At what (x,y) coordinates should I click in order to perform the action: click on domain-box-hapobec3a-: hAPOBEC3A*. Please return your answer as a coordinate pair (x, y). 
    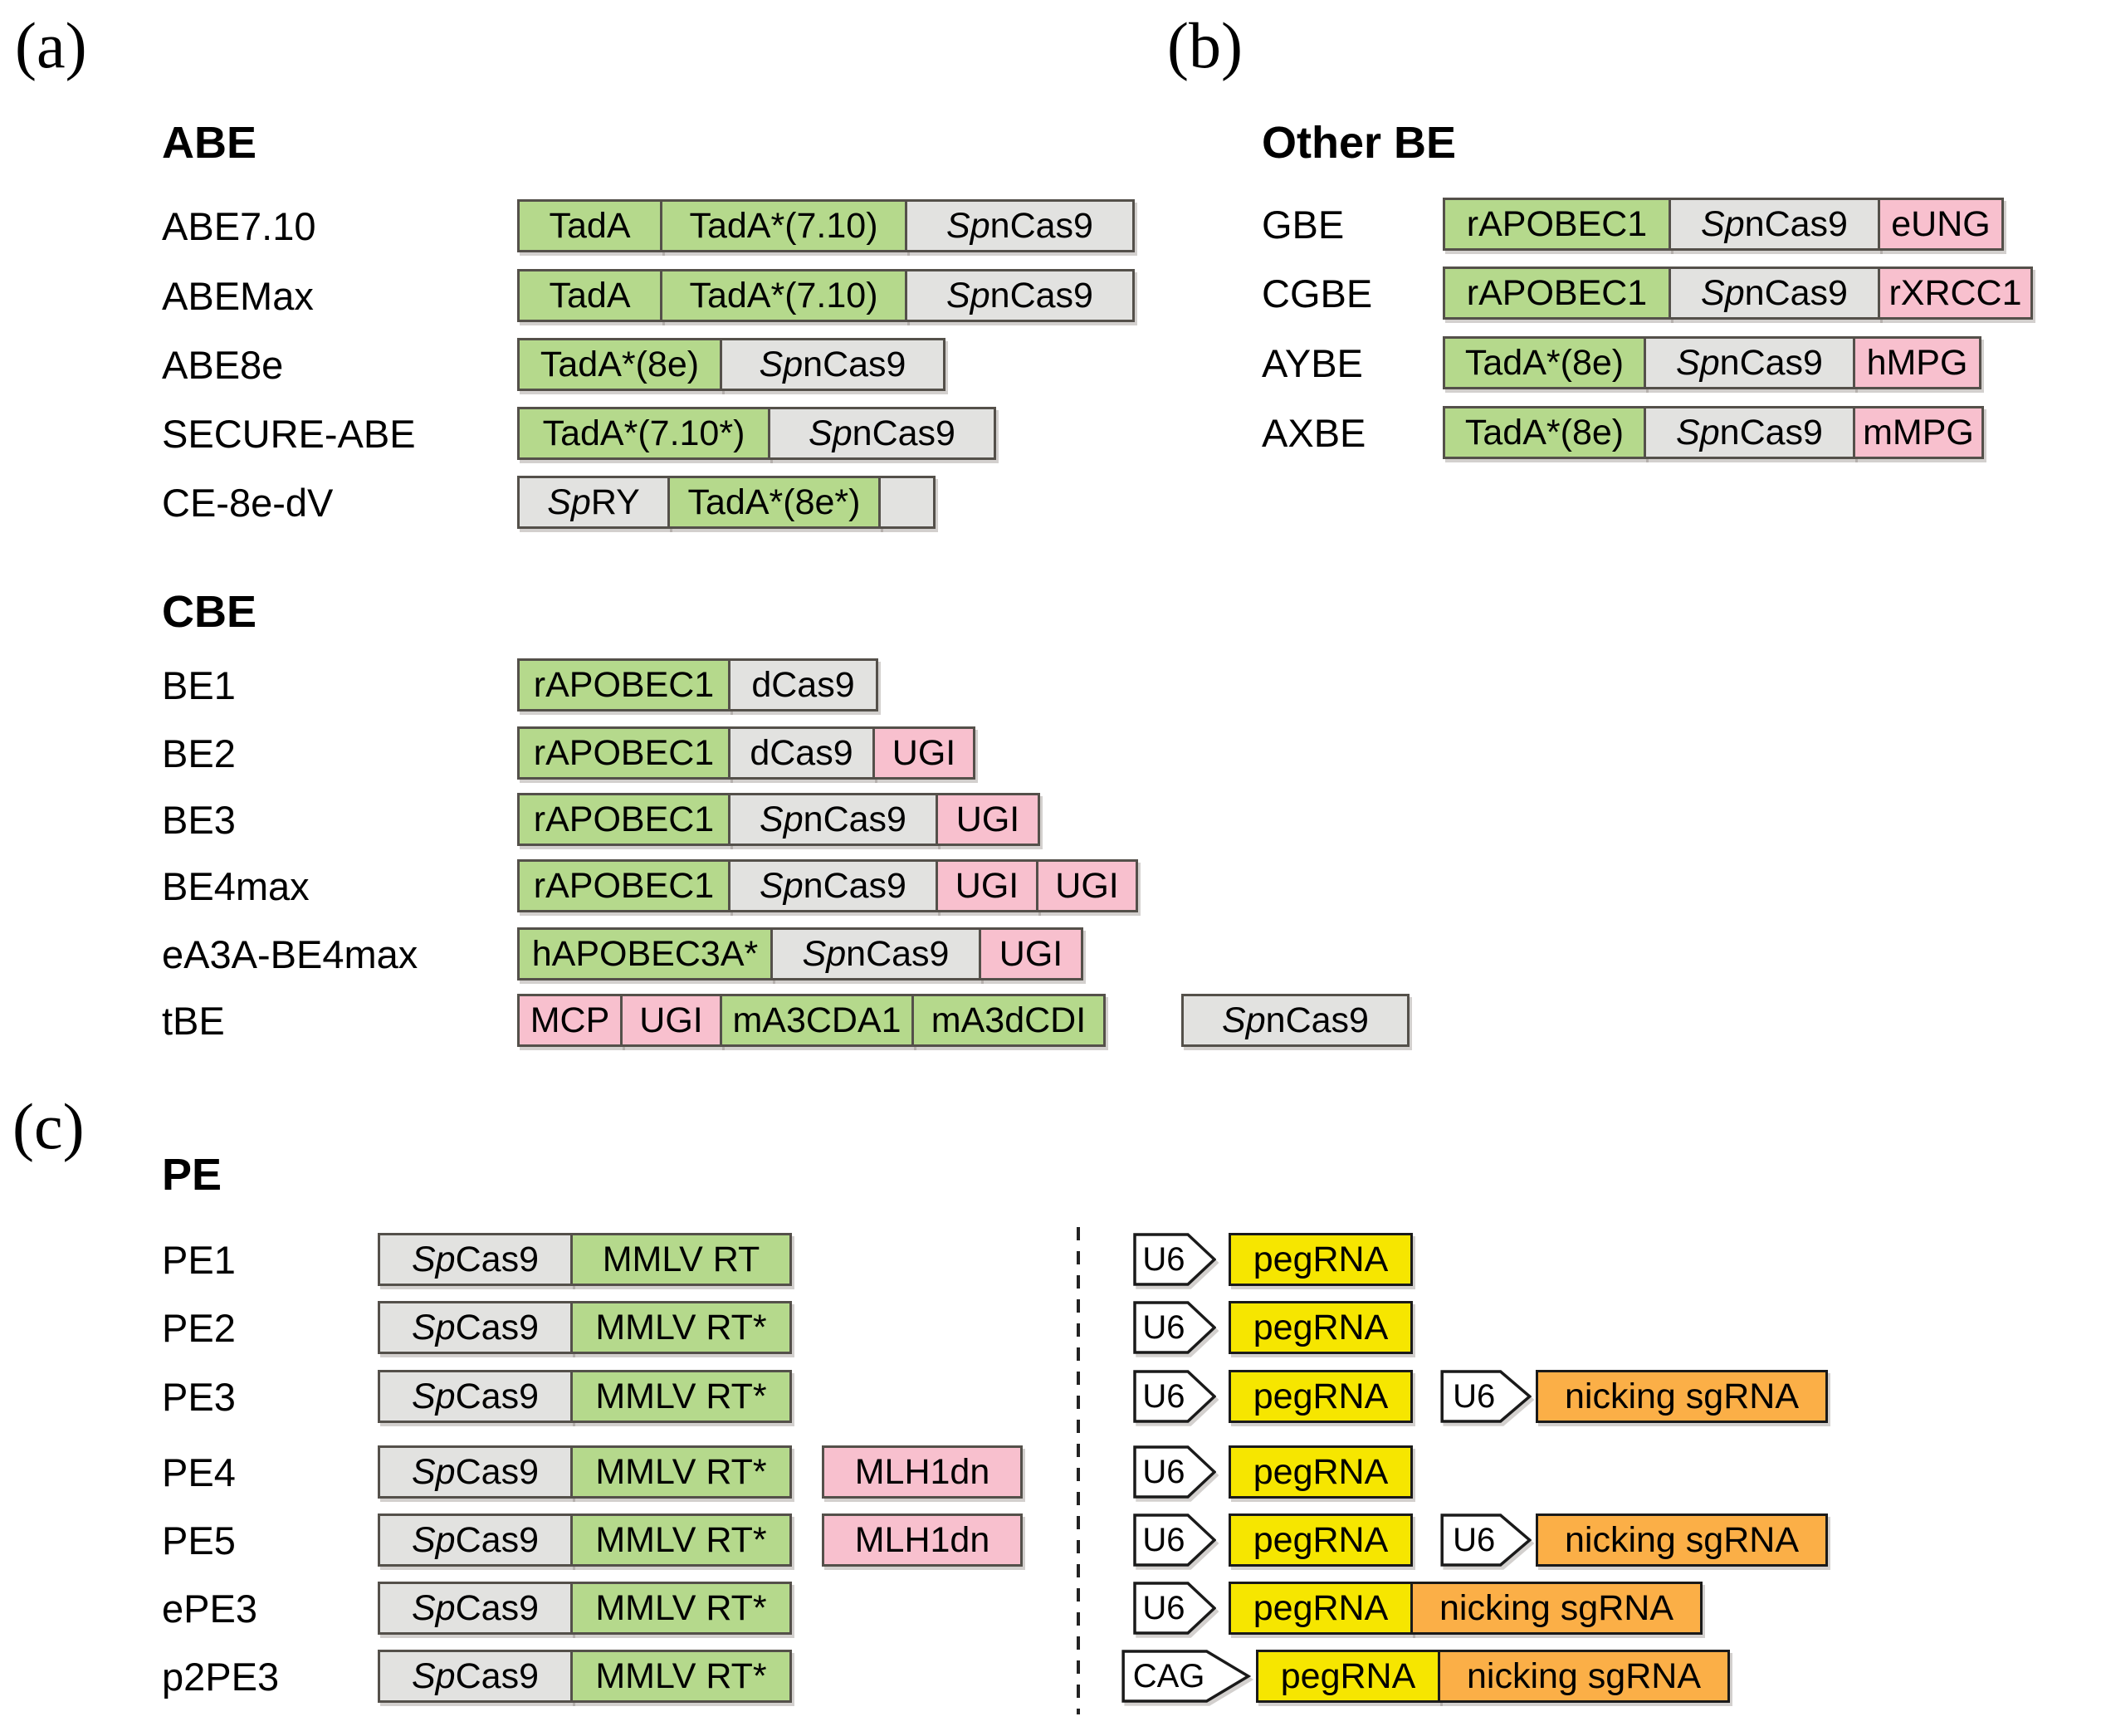
    Looking at the image, I should click on (645, 953).